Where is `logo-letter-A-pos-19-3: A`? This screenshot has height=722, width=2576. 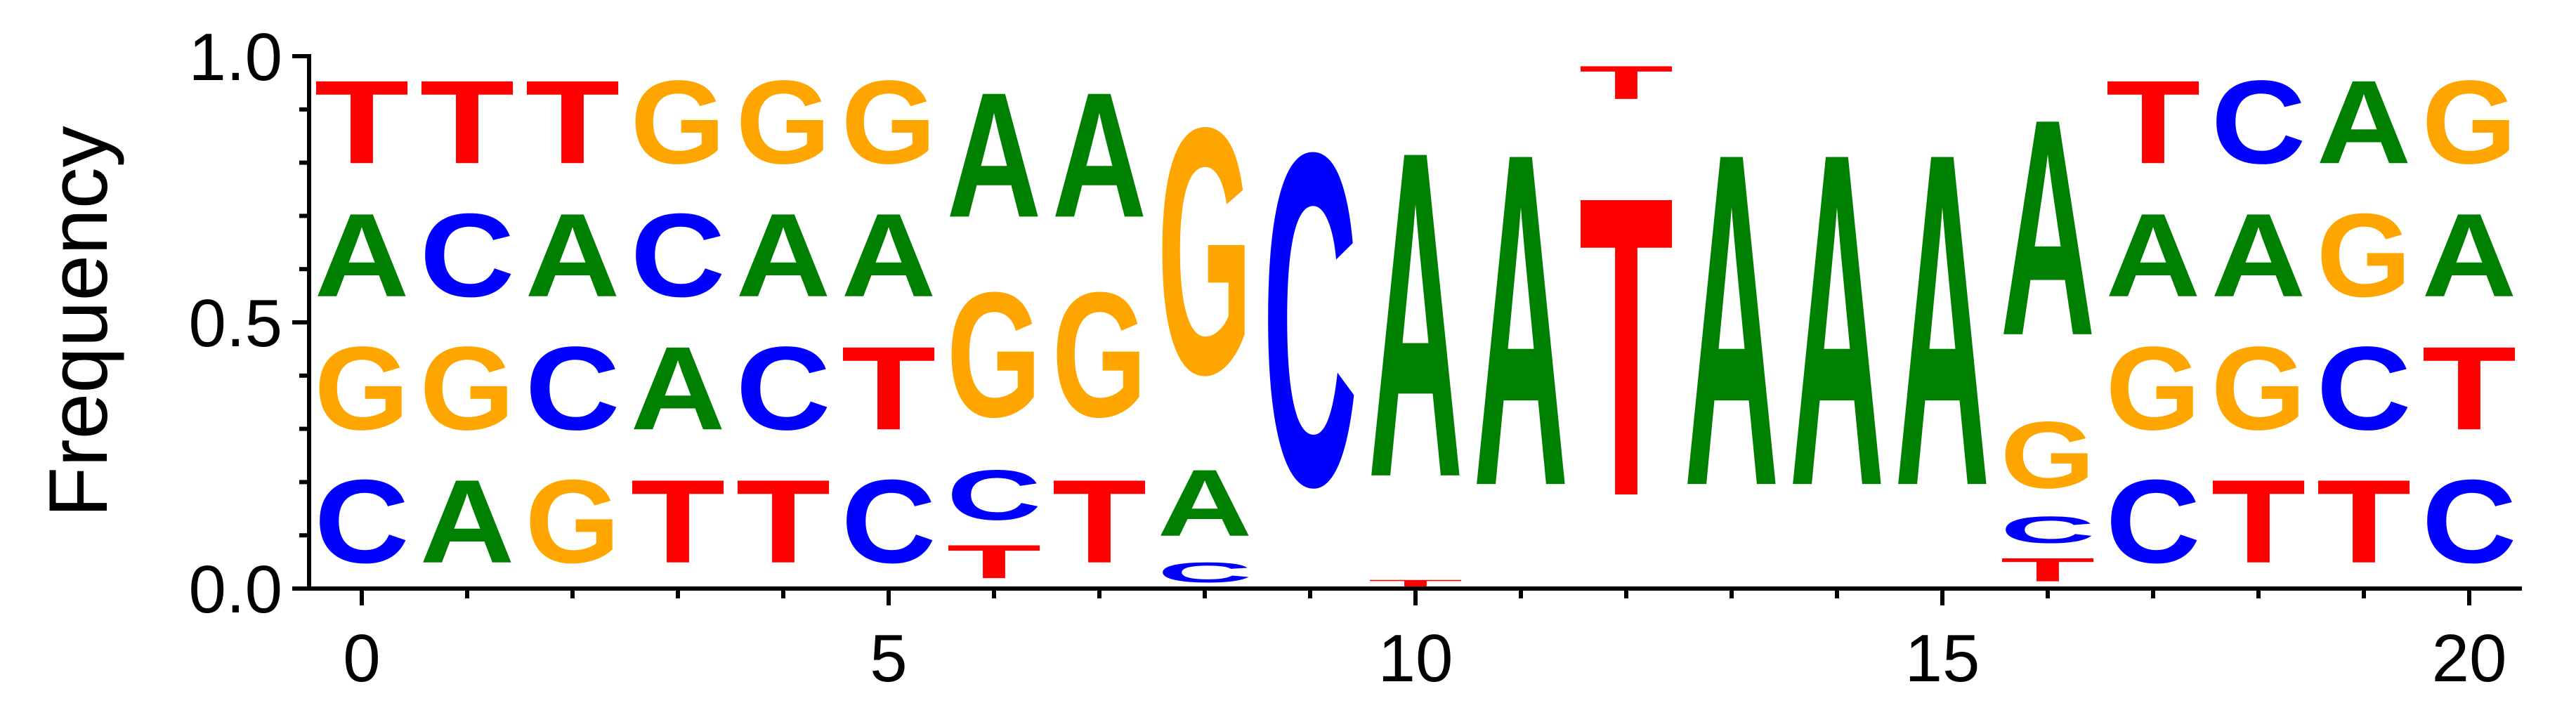 logo-letter-A-pos-19-3: A is located at coordinates (2365, 121).